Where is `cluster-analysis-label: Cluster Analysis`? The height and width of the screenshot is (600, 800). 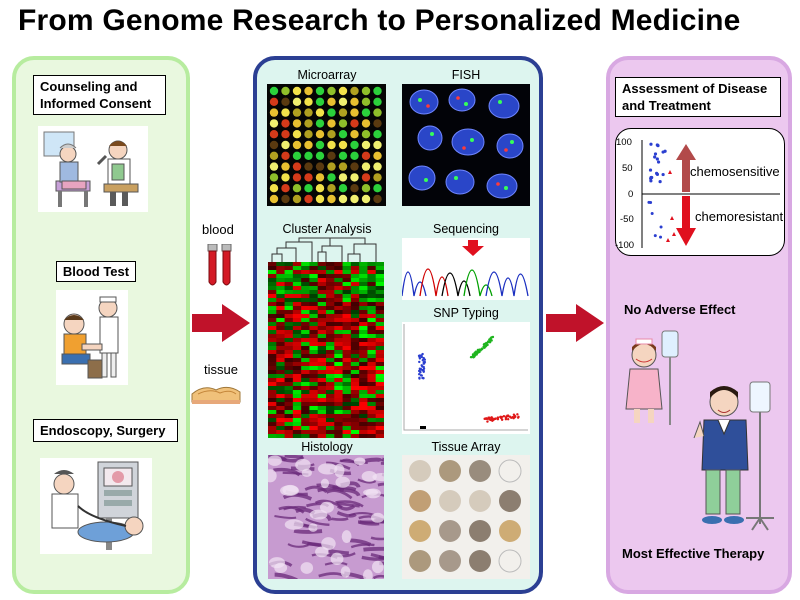 cluster-analysis-label: Cluster Analysis is located at coordinates (327, 229).